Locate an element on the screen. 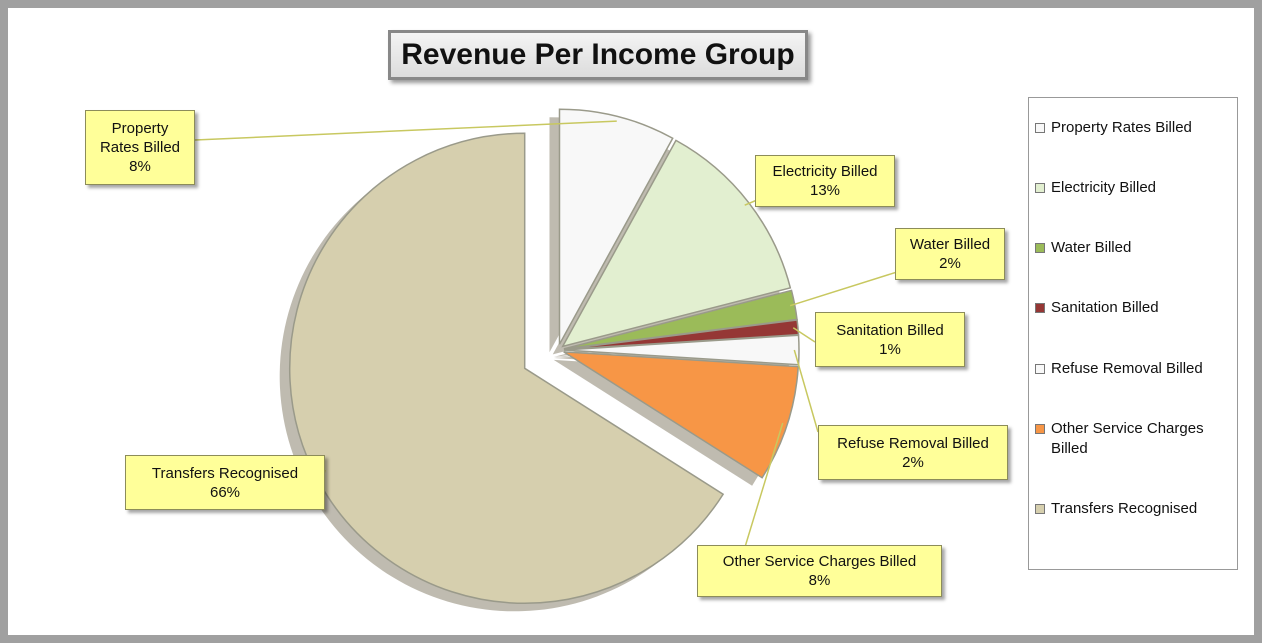  legend-entry: Other Service Charges Billed is located at coordinates (1133, 439).